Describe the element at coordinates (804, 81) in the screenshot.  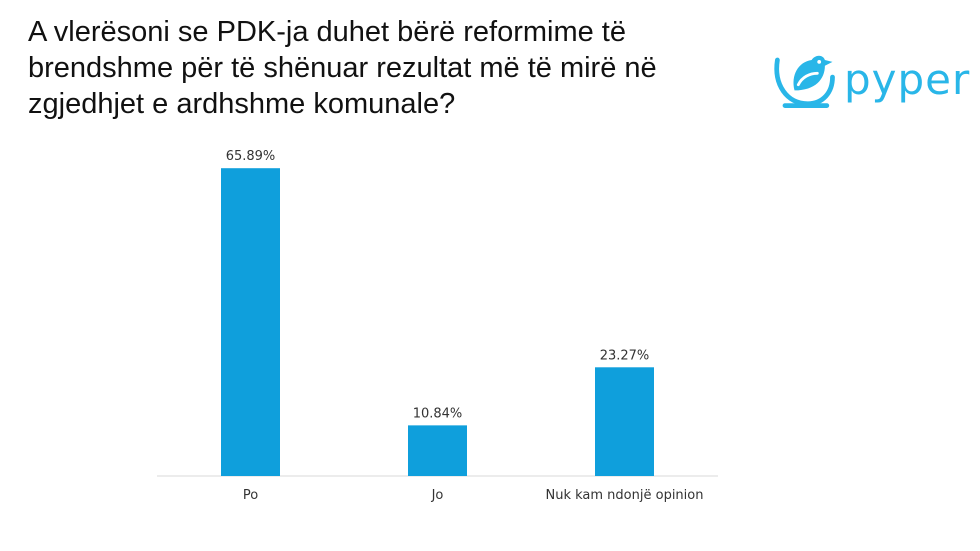
I see `bird-icon` at that location.